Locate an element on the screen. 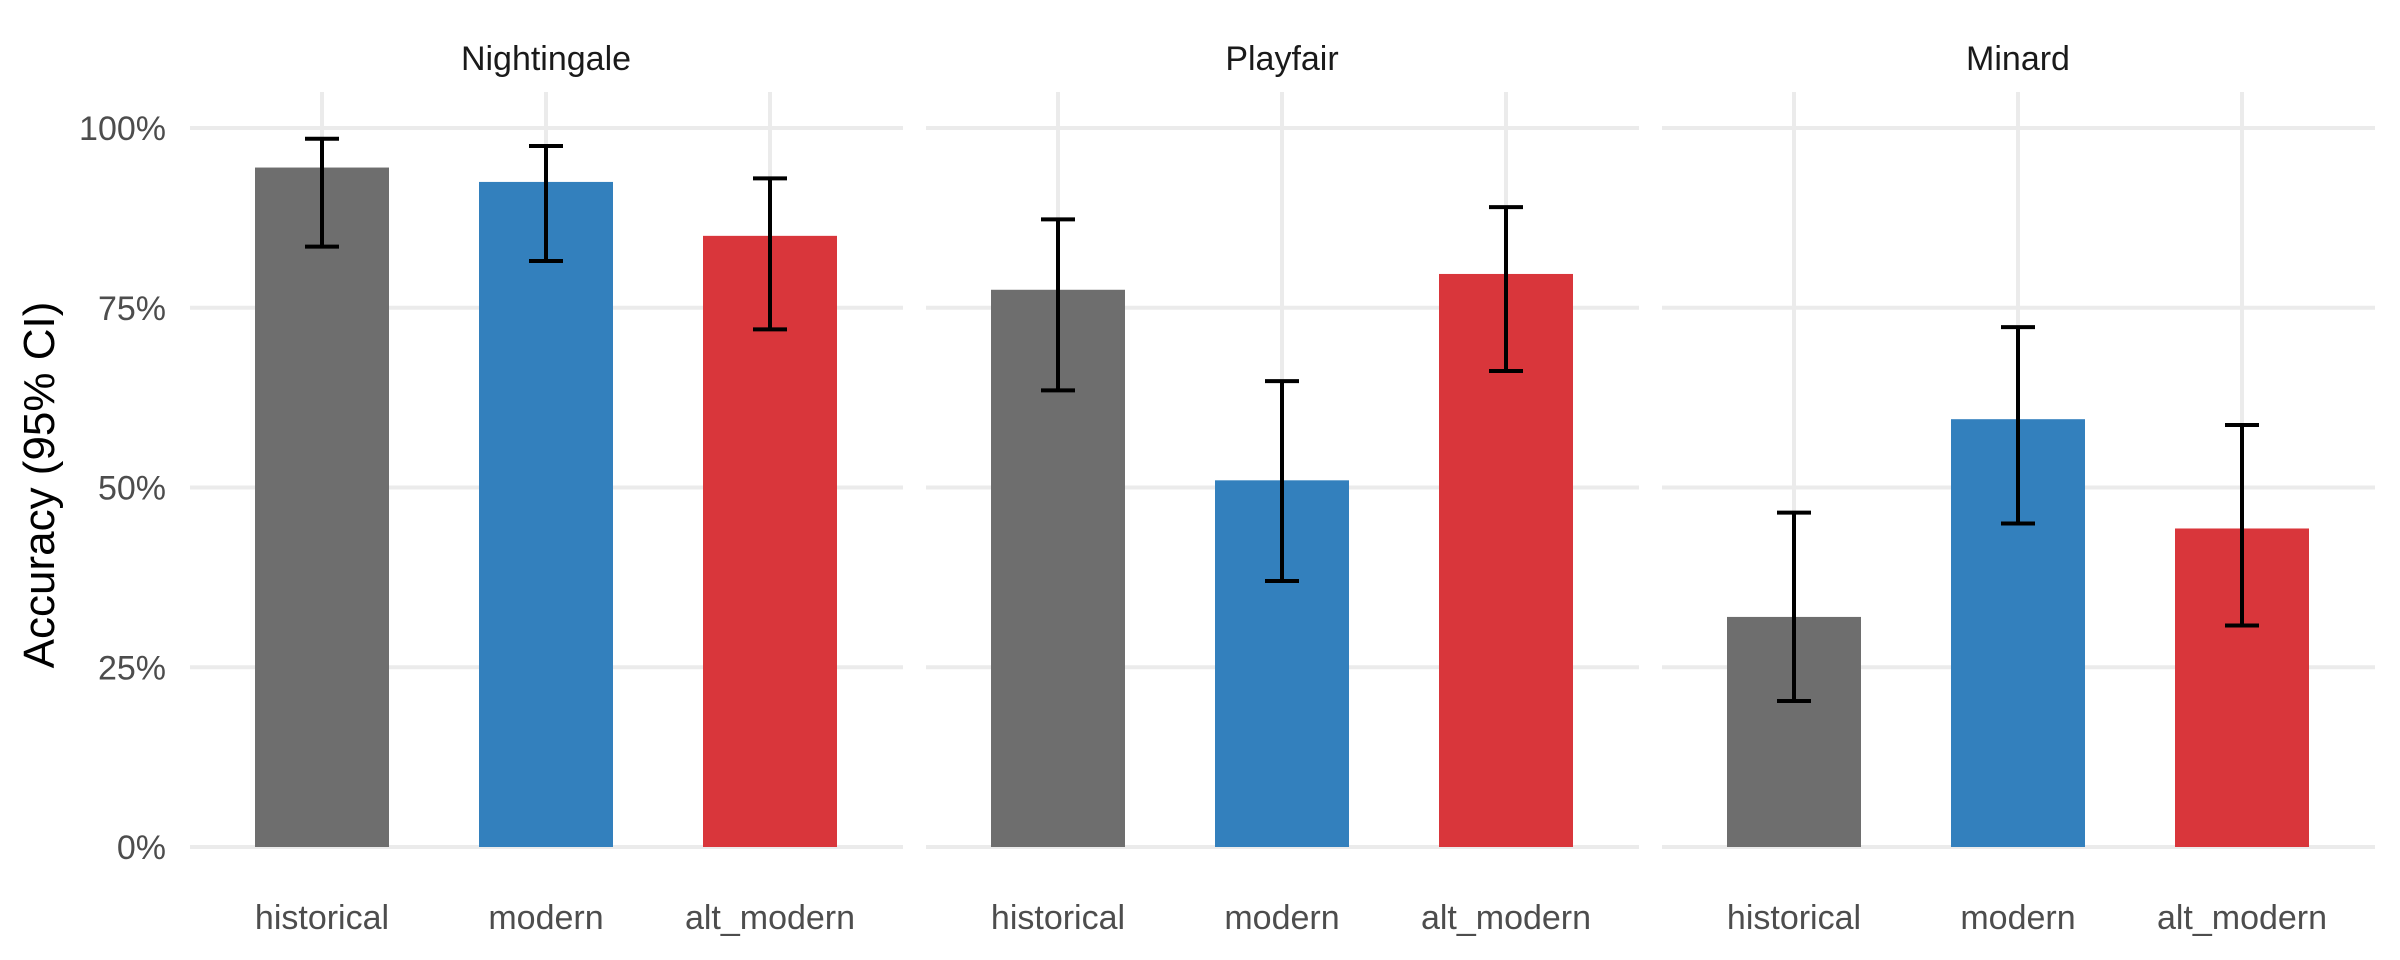  y-tick-label: 50% is located at coordinates (132, 489).